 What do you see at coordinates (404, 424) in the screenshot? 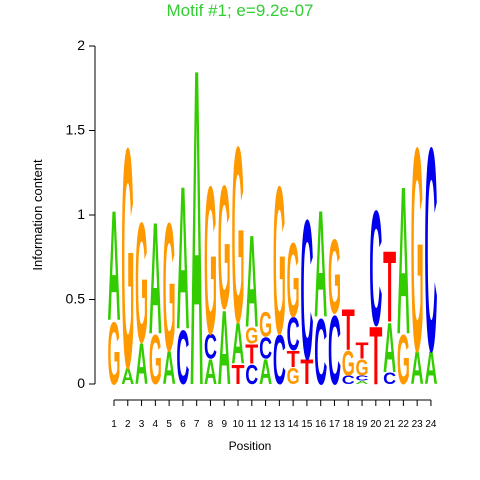
I see `x-tick-label: 22` at bounding box center [404, 424].